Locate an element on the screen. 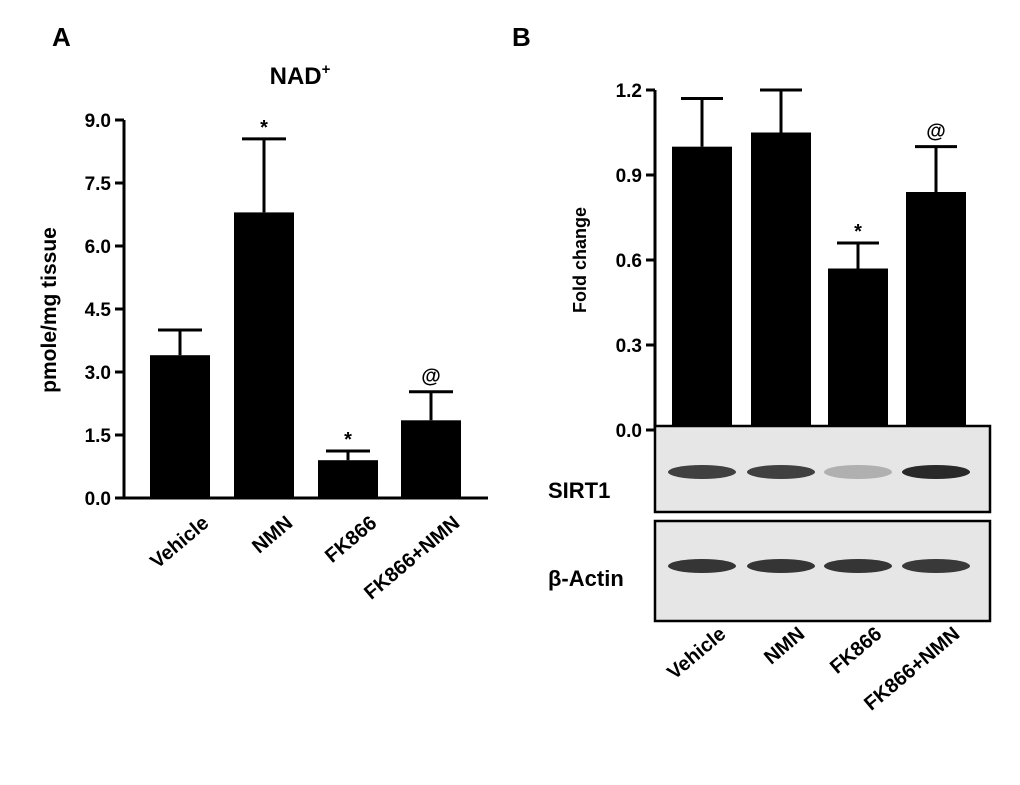  blot-label: β-Actin is located at coordinates (586, 578).